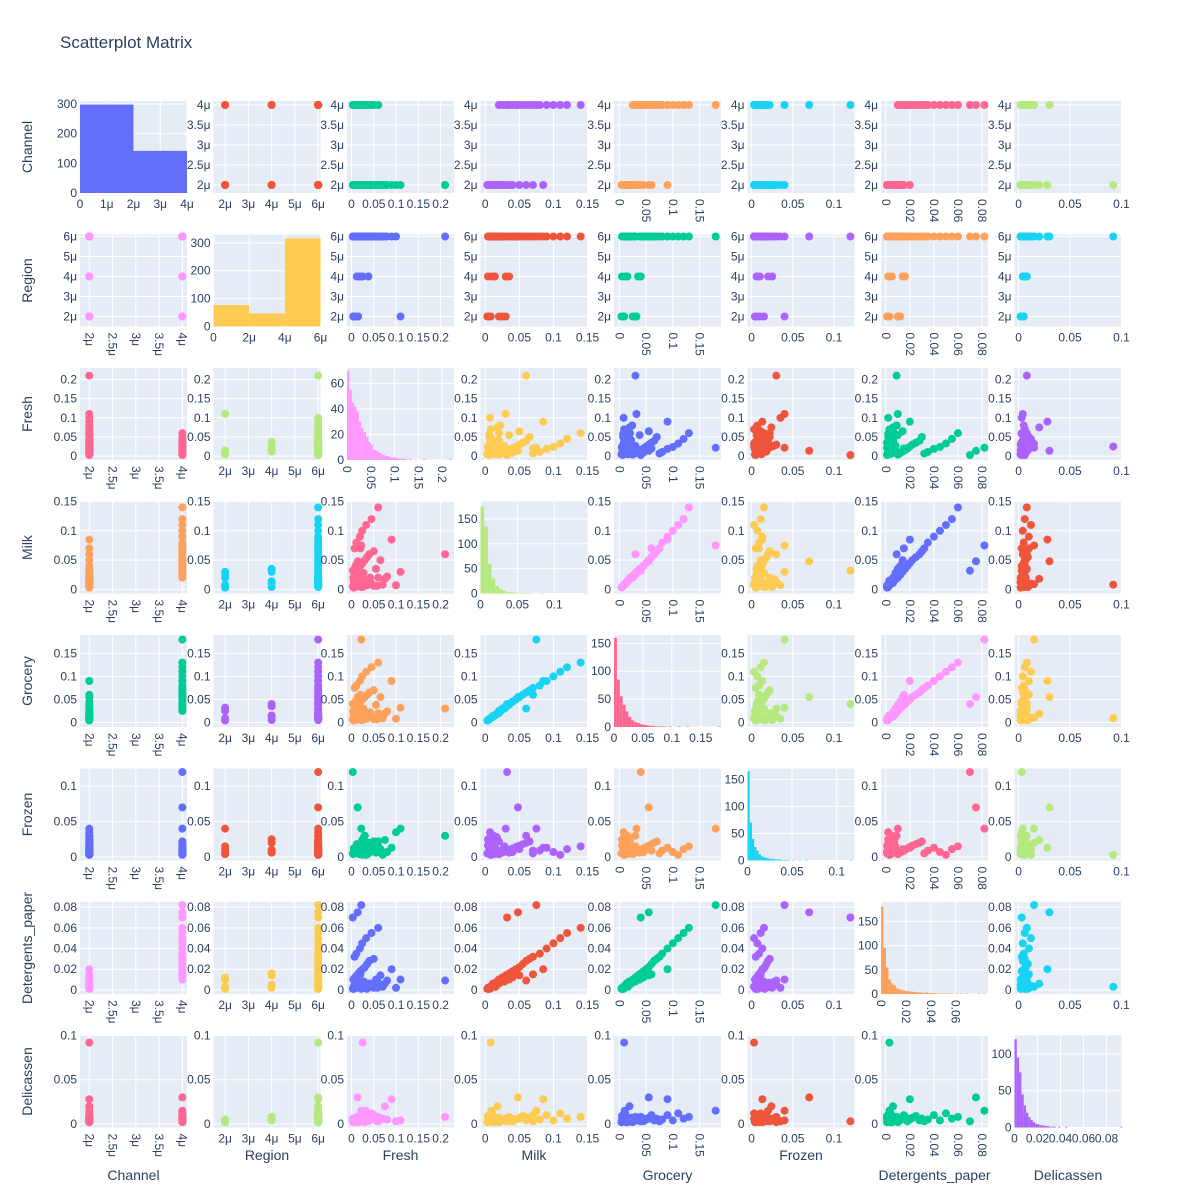  What do you see at coordinates (133, 547) in the screenshot?
I see `cell-Milk-Channel-background` at bounding box center [133, 547].